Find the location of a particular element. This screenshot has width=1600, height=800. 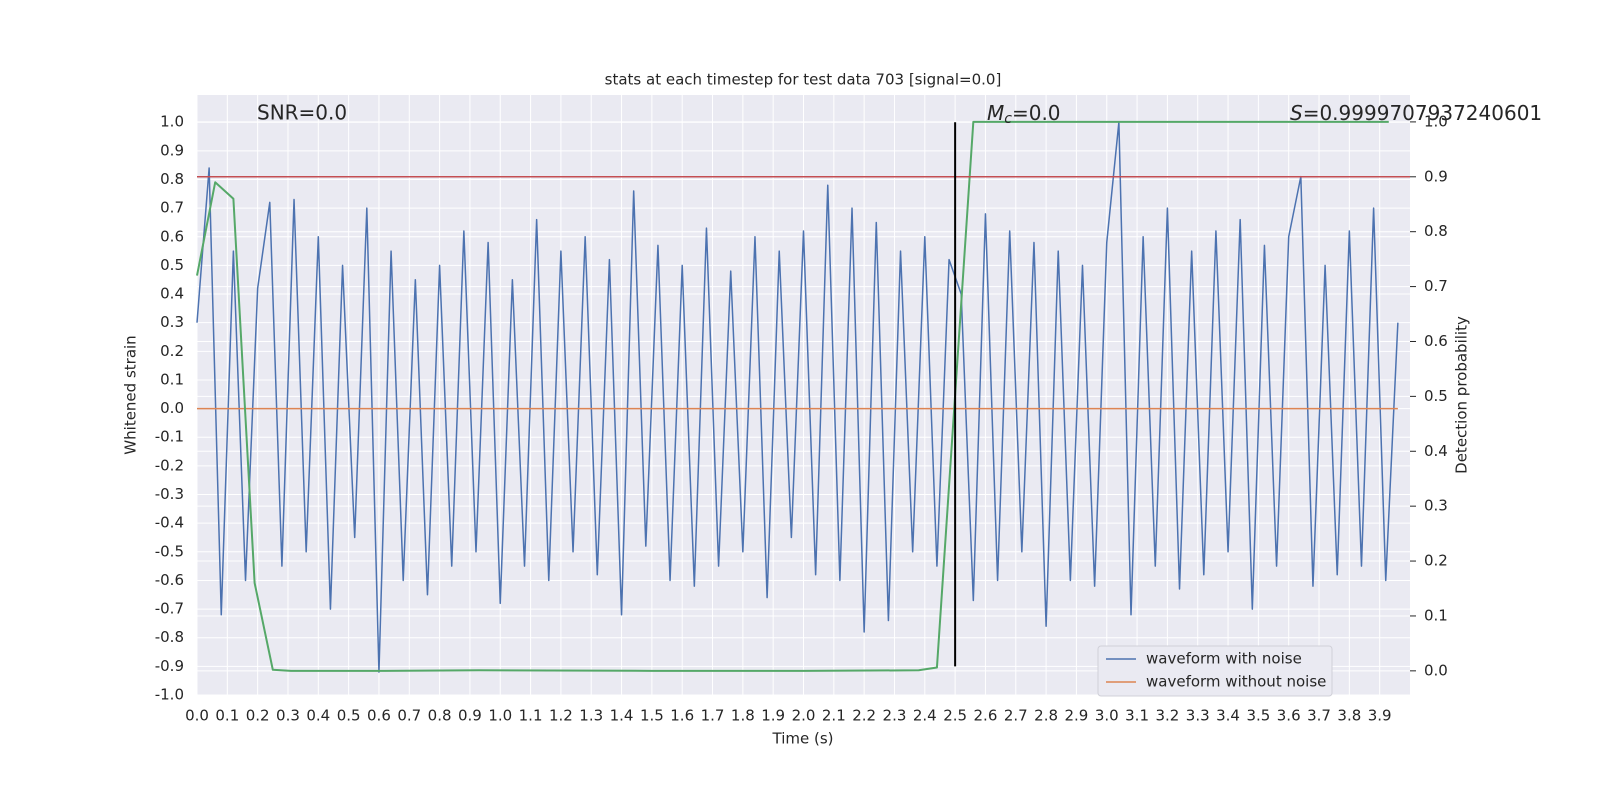

y-tick-label: -0.3 is located at coordinates (169, 494).